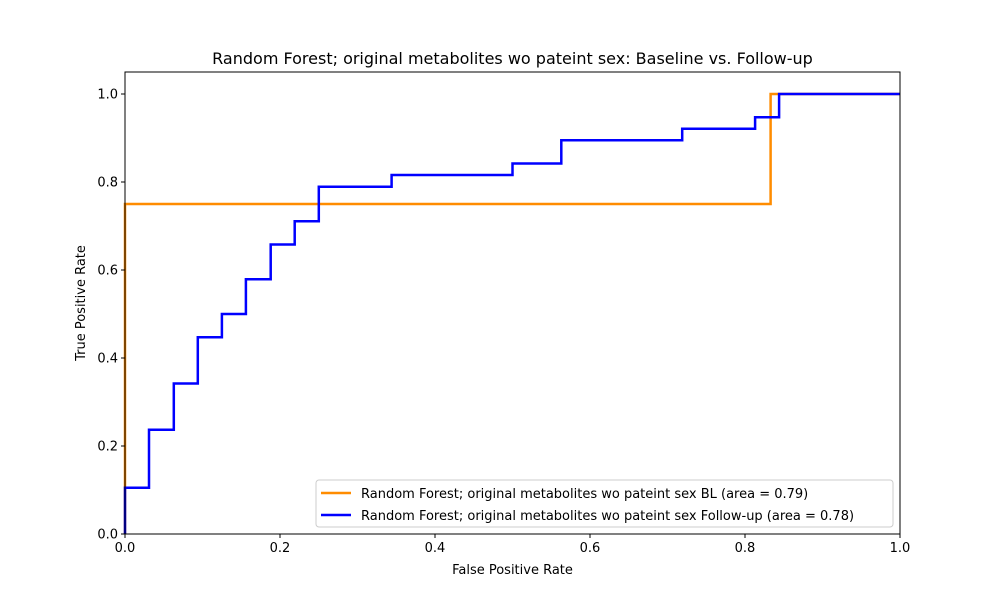 The width and height of the screenshot is (1000, 604). Describe the element at coordinates (107, 95) in the screenshot. I see `y-tick-label: 1.0` at that location.